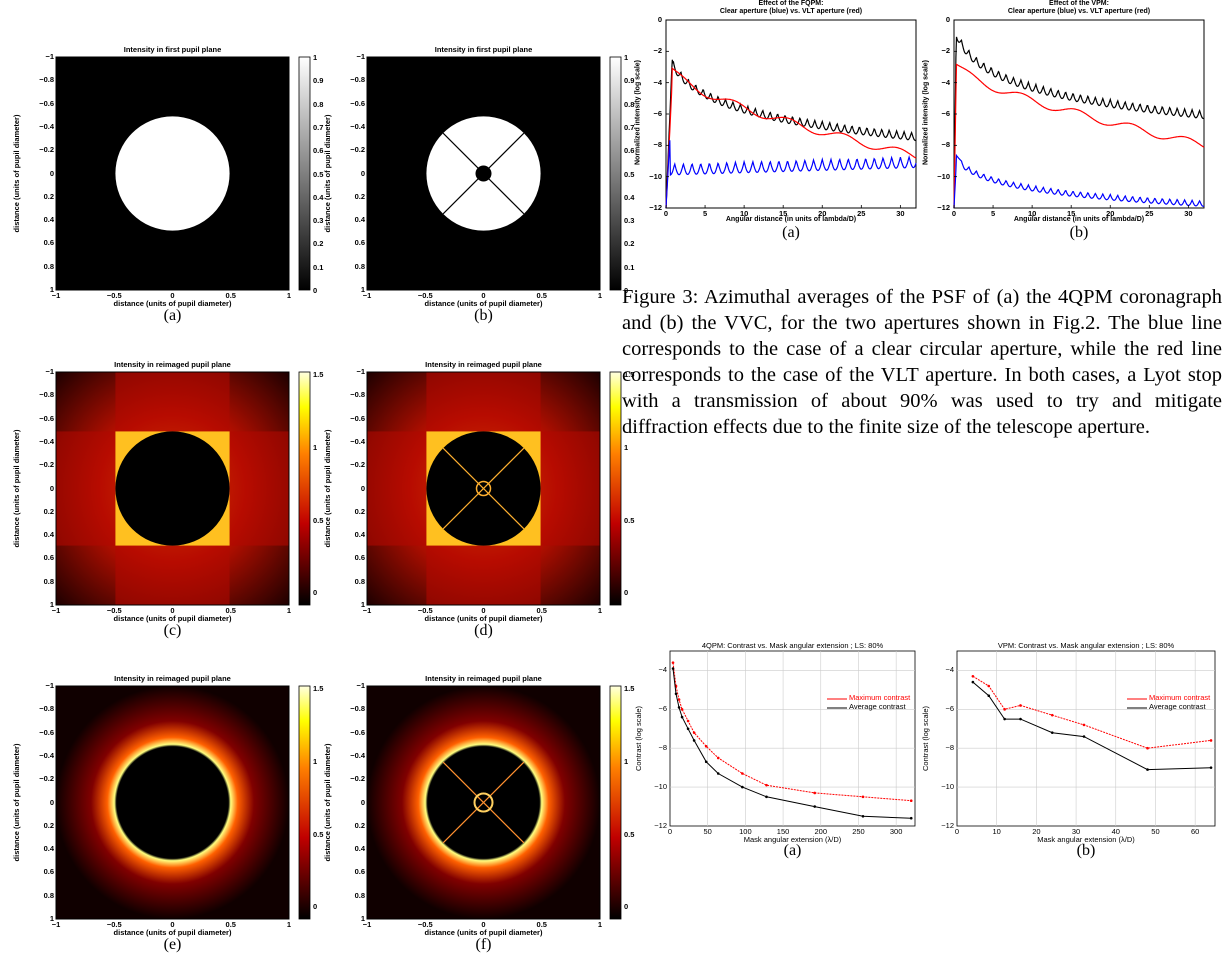  I want to click on y-axis-label: Normalized intensity (log scale), so click(638, 112).